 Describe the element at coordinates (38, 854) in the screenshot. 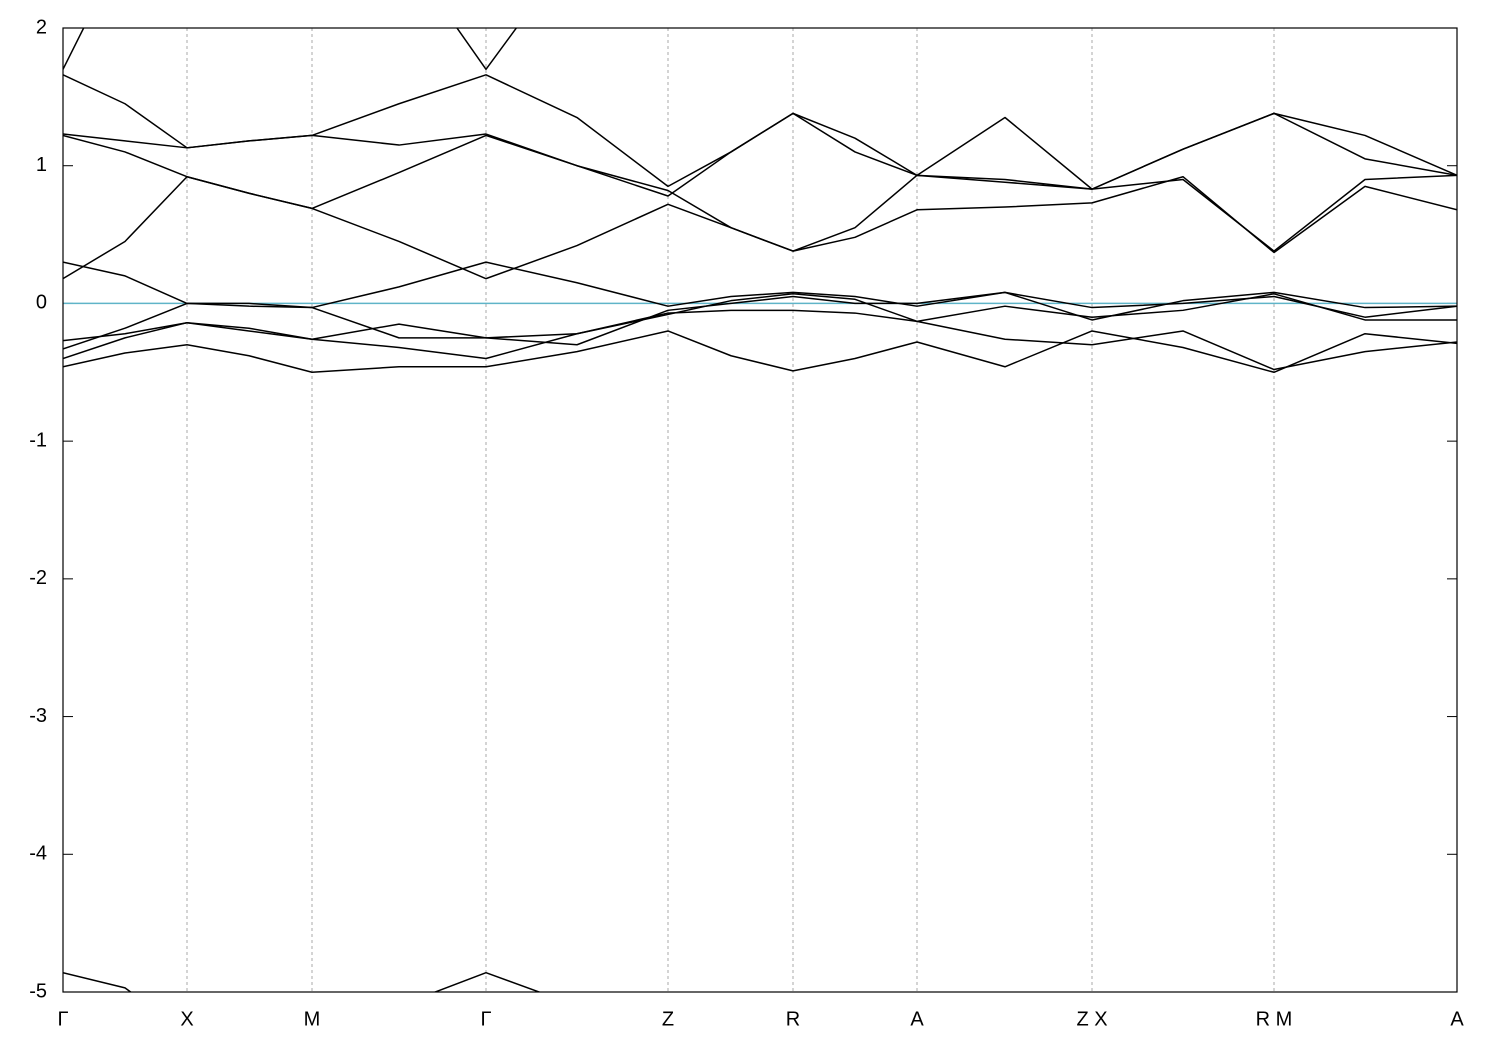

I see `y-tick-label: -4` at that location.